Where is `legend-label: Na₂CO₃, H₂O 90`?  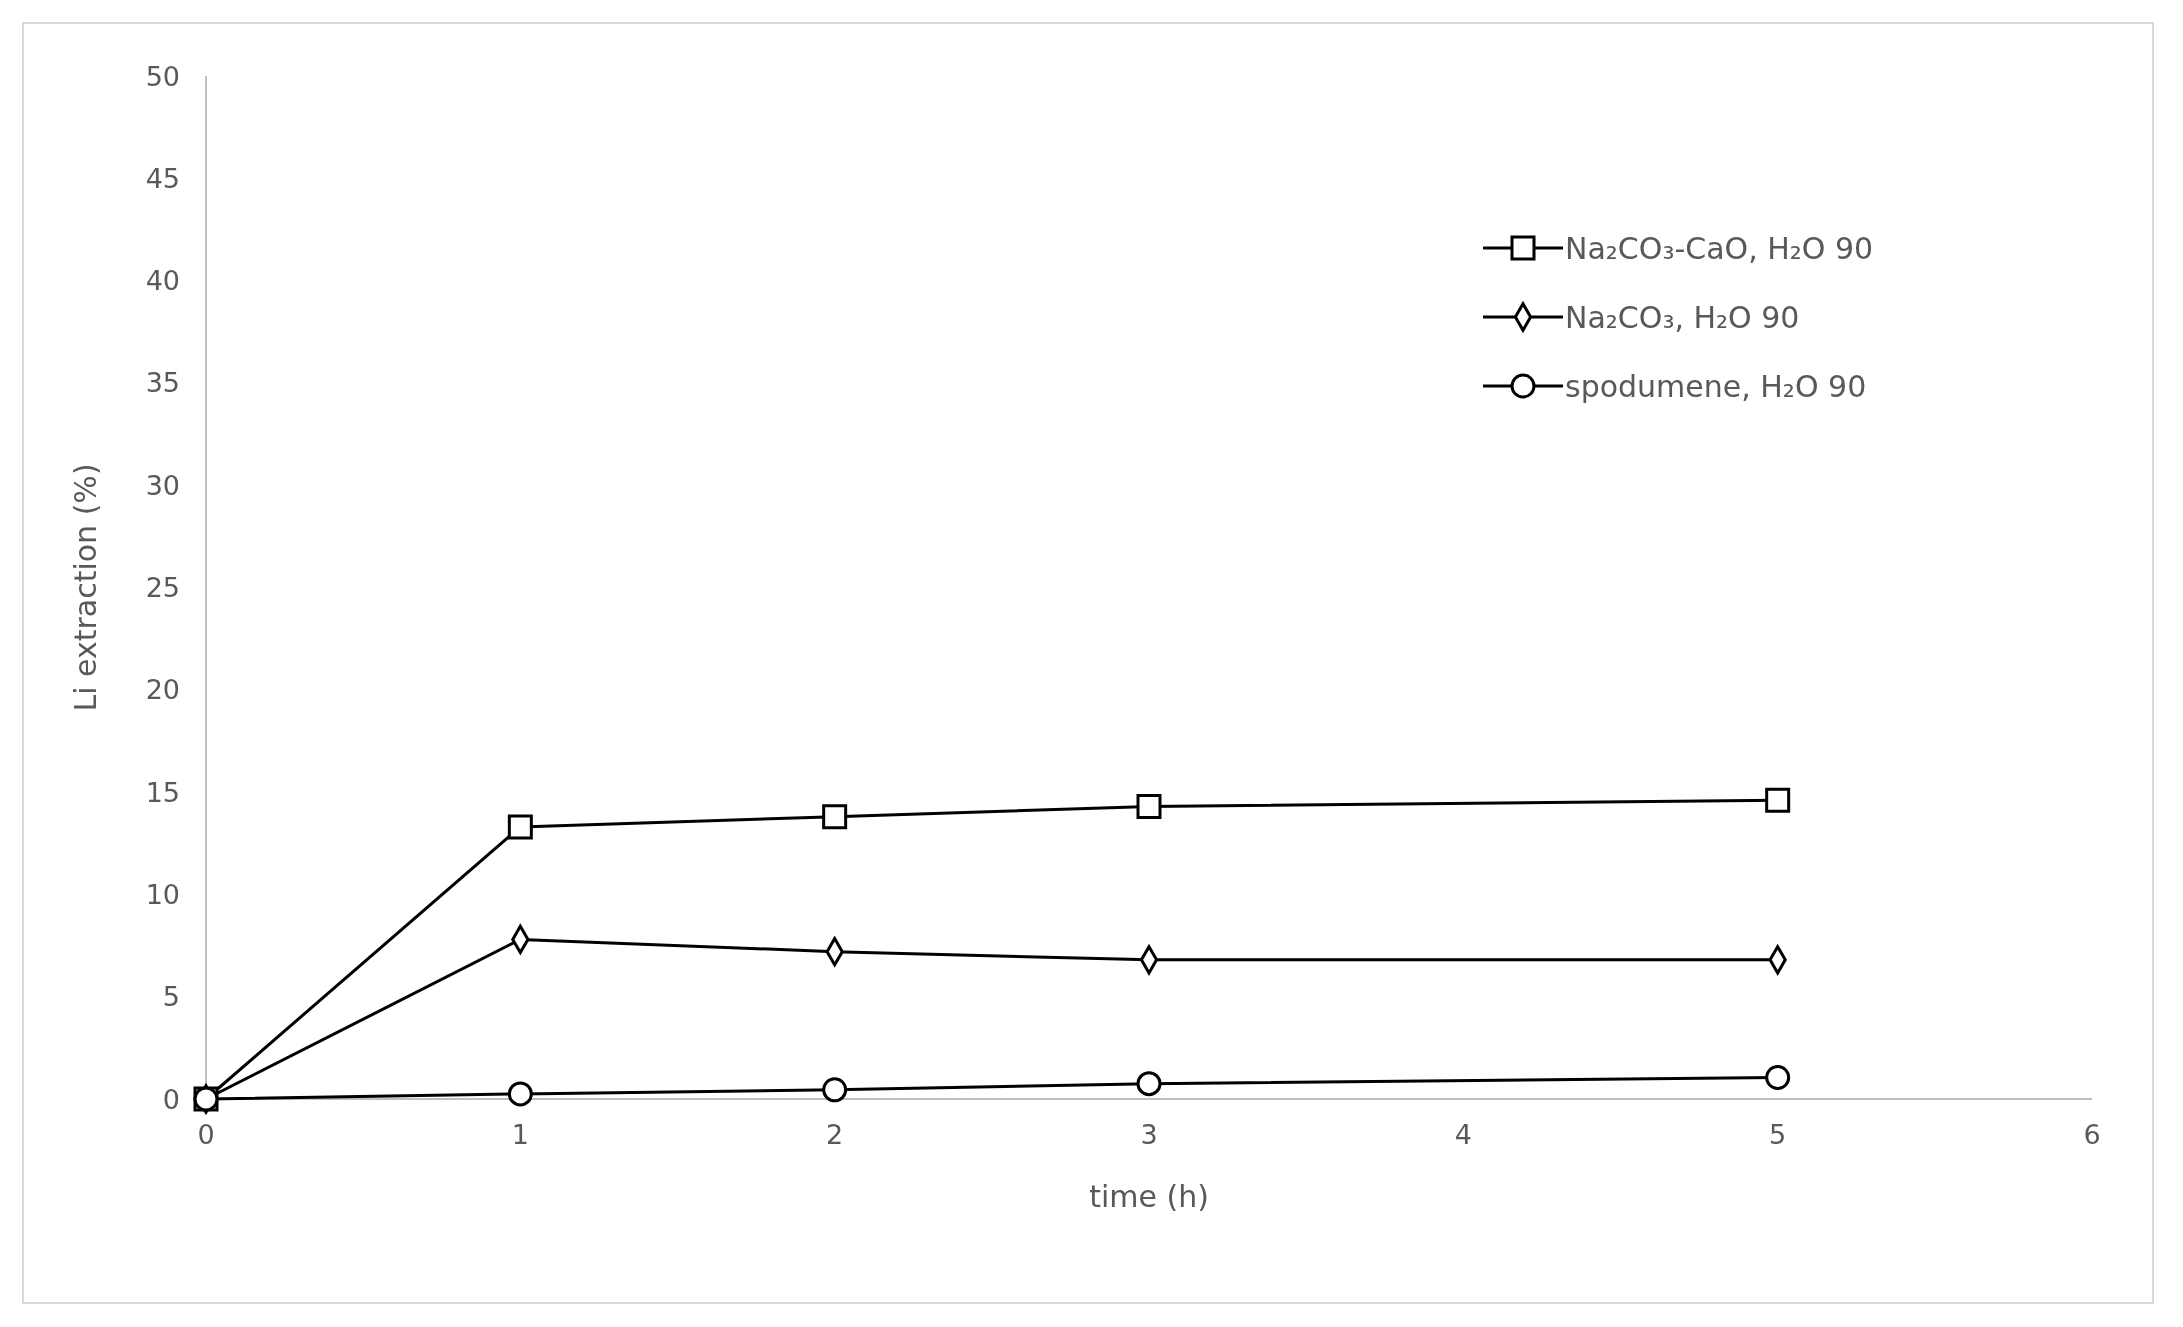 legend-label: Na₂CO₃, H₂O 90 is located at coordinates (1682, 317).